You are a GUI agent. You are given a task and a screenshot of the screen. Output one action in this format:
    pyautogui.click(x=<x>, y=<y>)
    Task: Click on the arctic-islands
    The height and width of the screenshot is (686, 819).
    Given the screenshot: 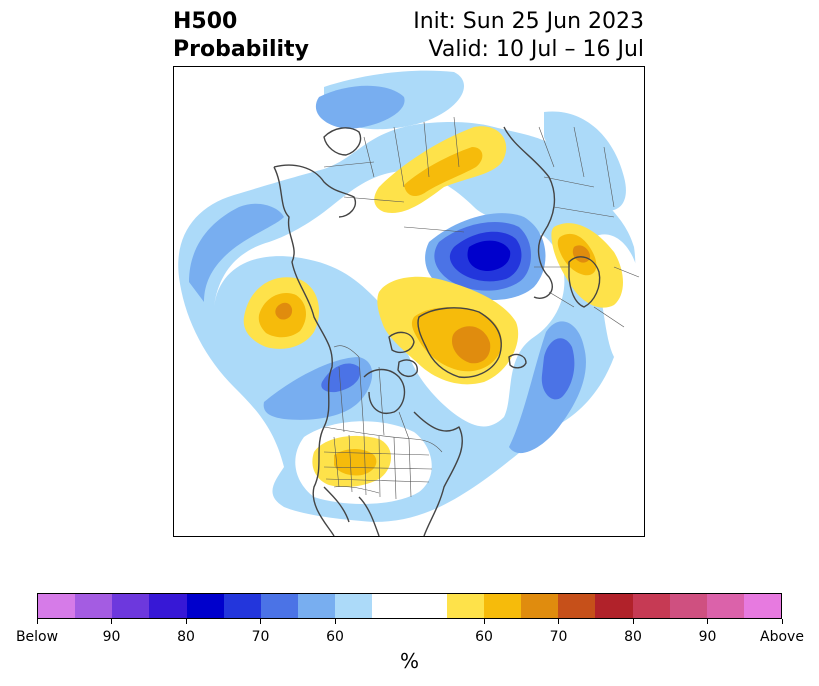 What is the action you would take?
    pyautogui.click(x=403, y=354)
    